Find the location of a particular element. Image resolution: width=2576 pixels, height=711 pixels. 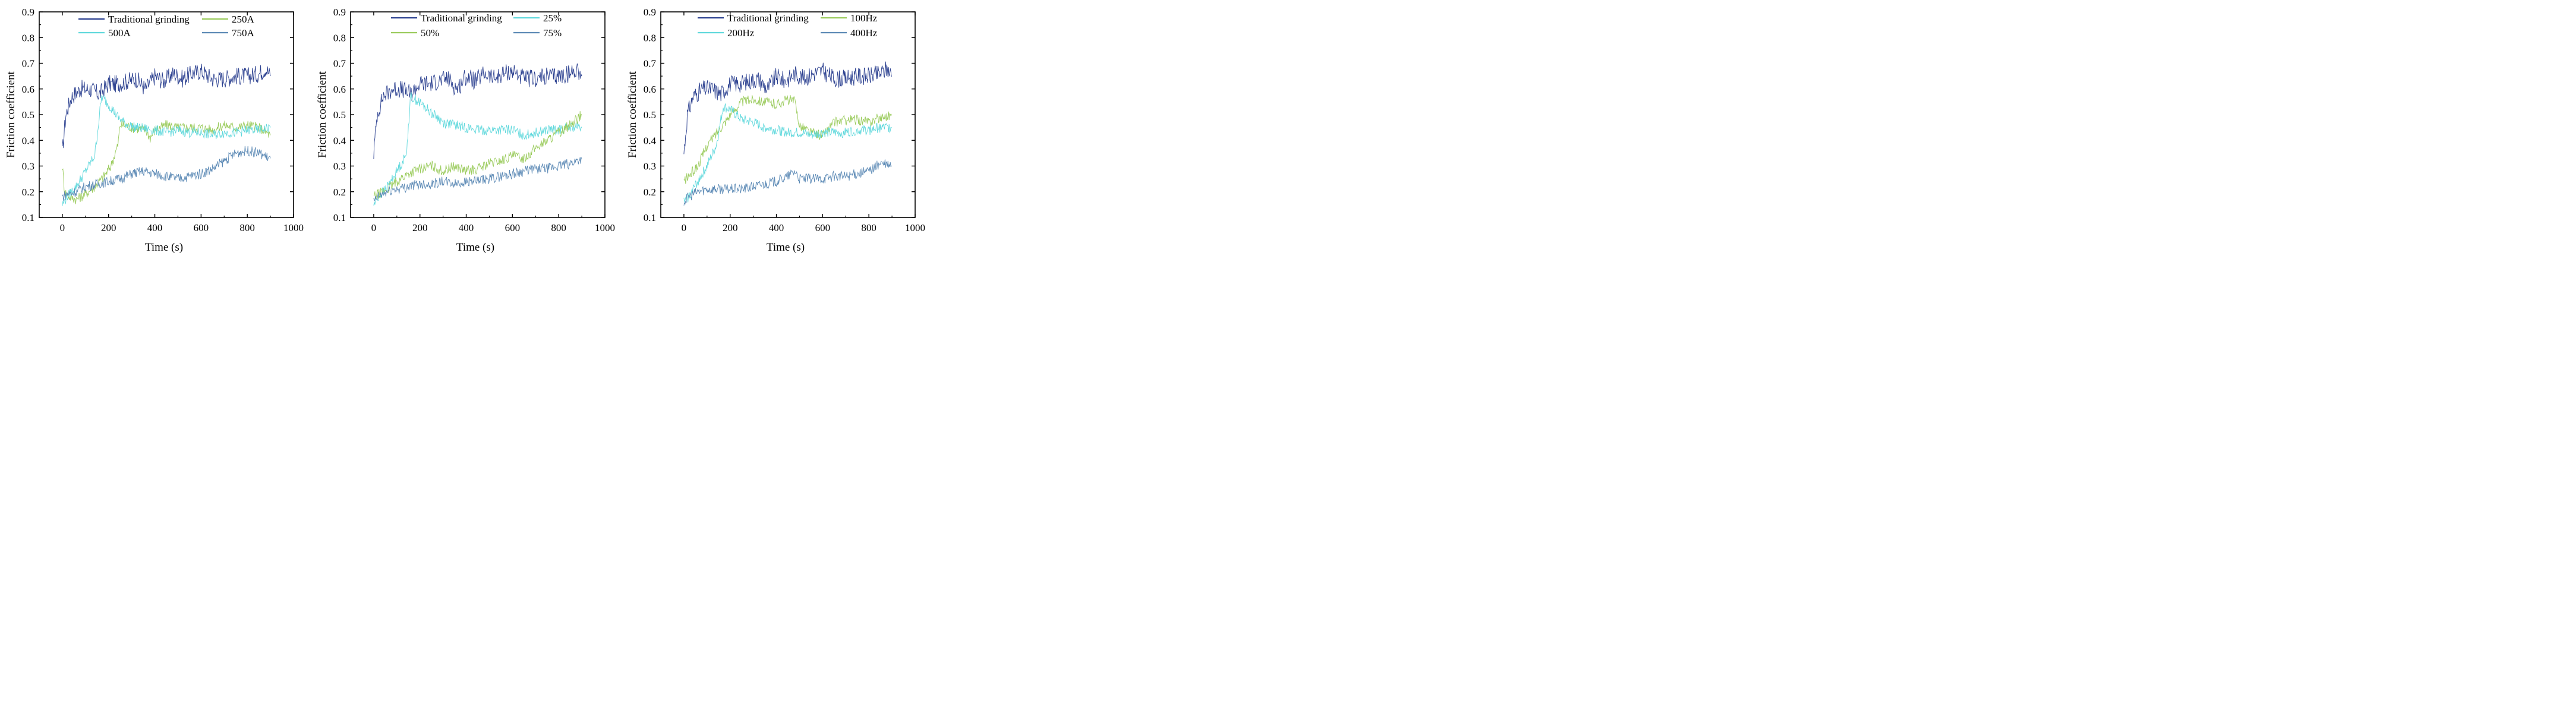

series-line-50- is located at coordinates (478, 155).